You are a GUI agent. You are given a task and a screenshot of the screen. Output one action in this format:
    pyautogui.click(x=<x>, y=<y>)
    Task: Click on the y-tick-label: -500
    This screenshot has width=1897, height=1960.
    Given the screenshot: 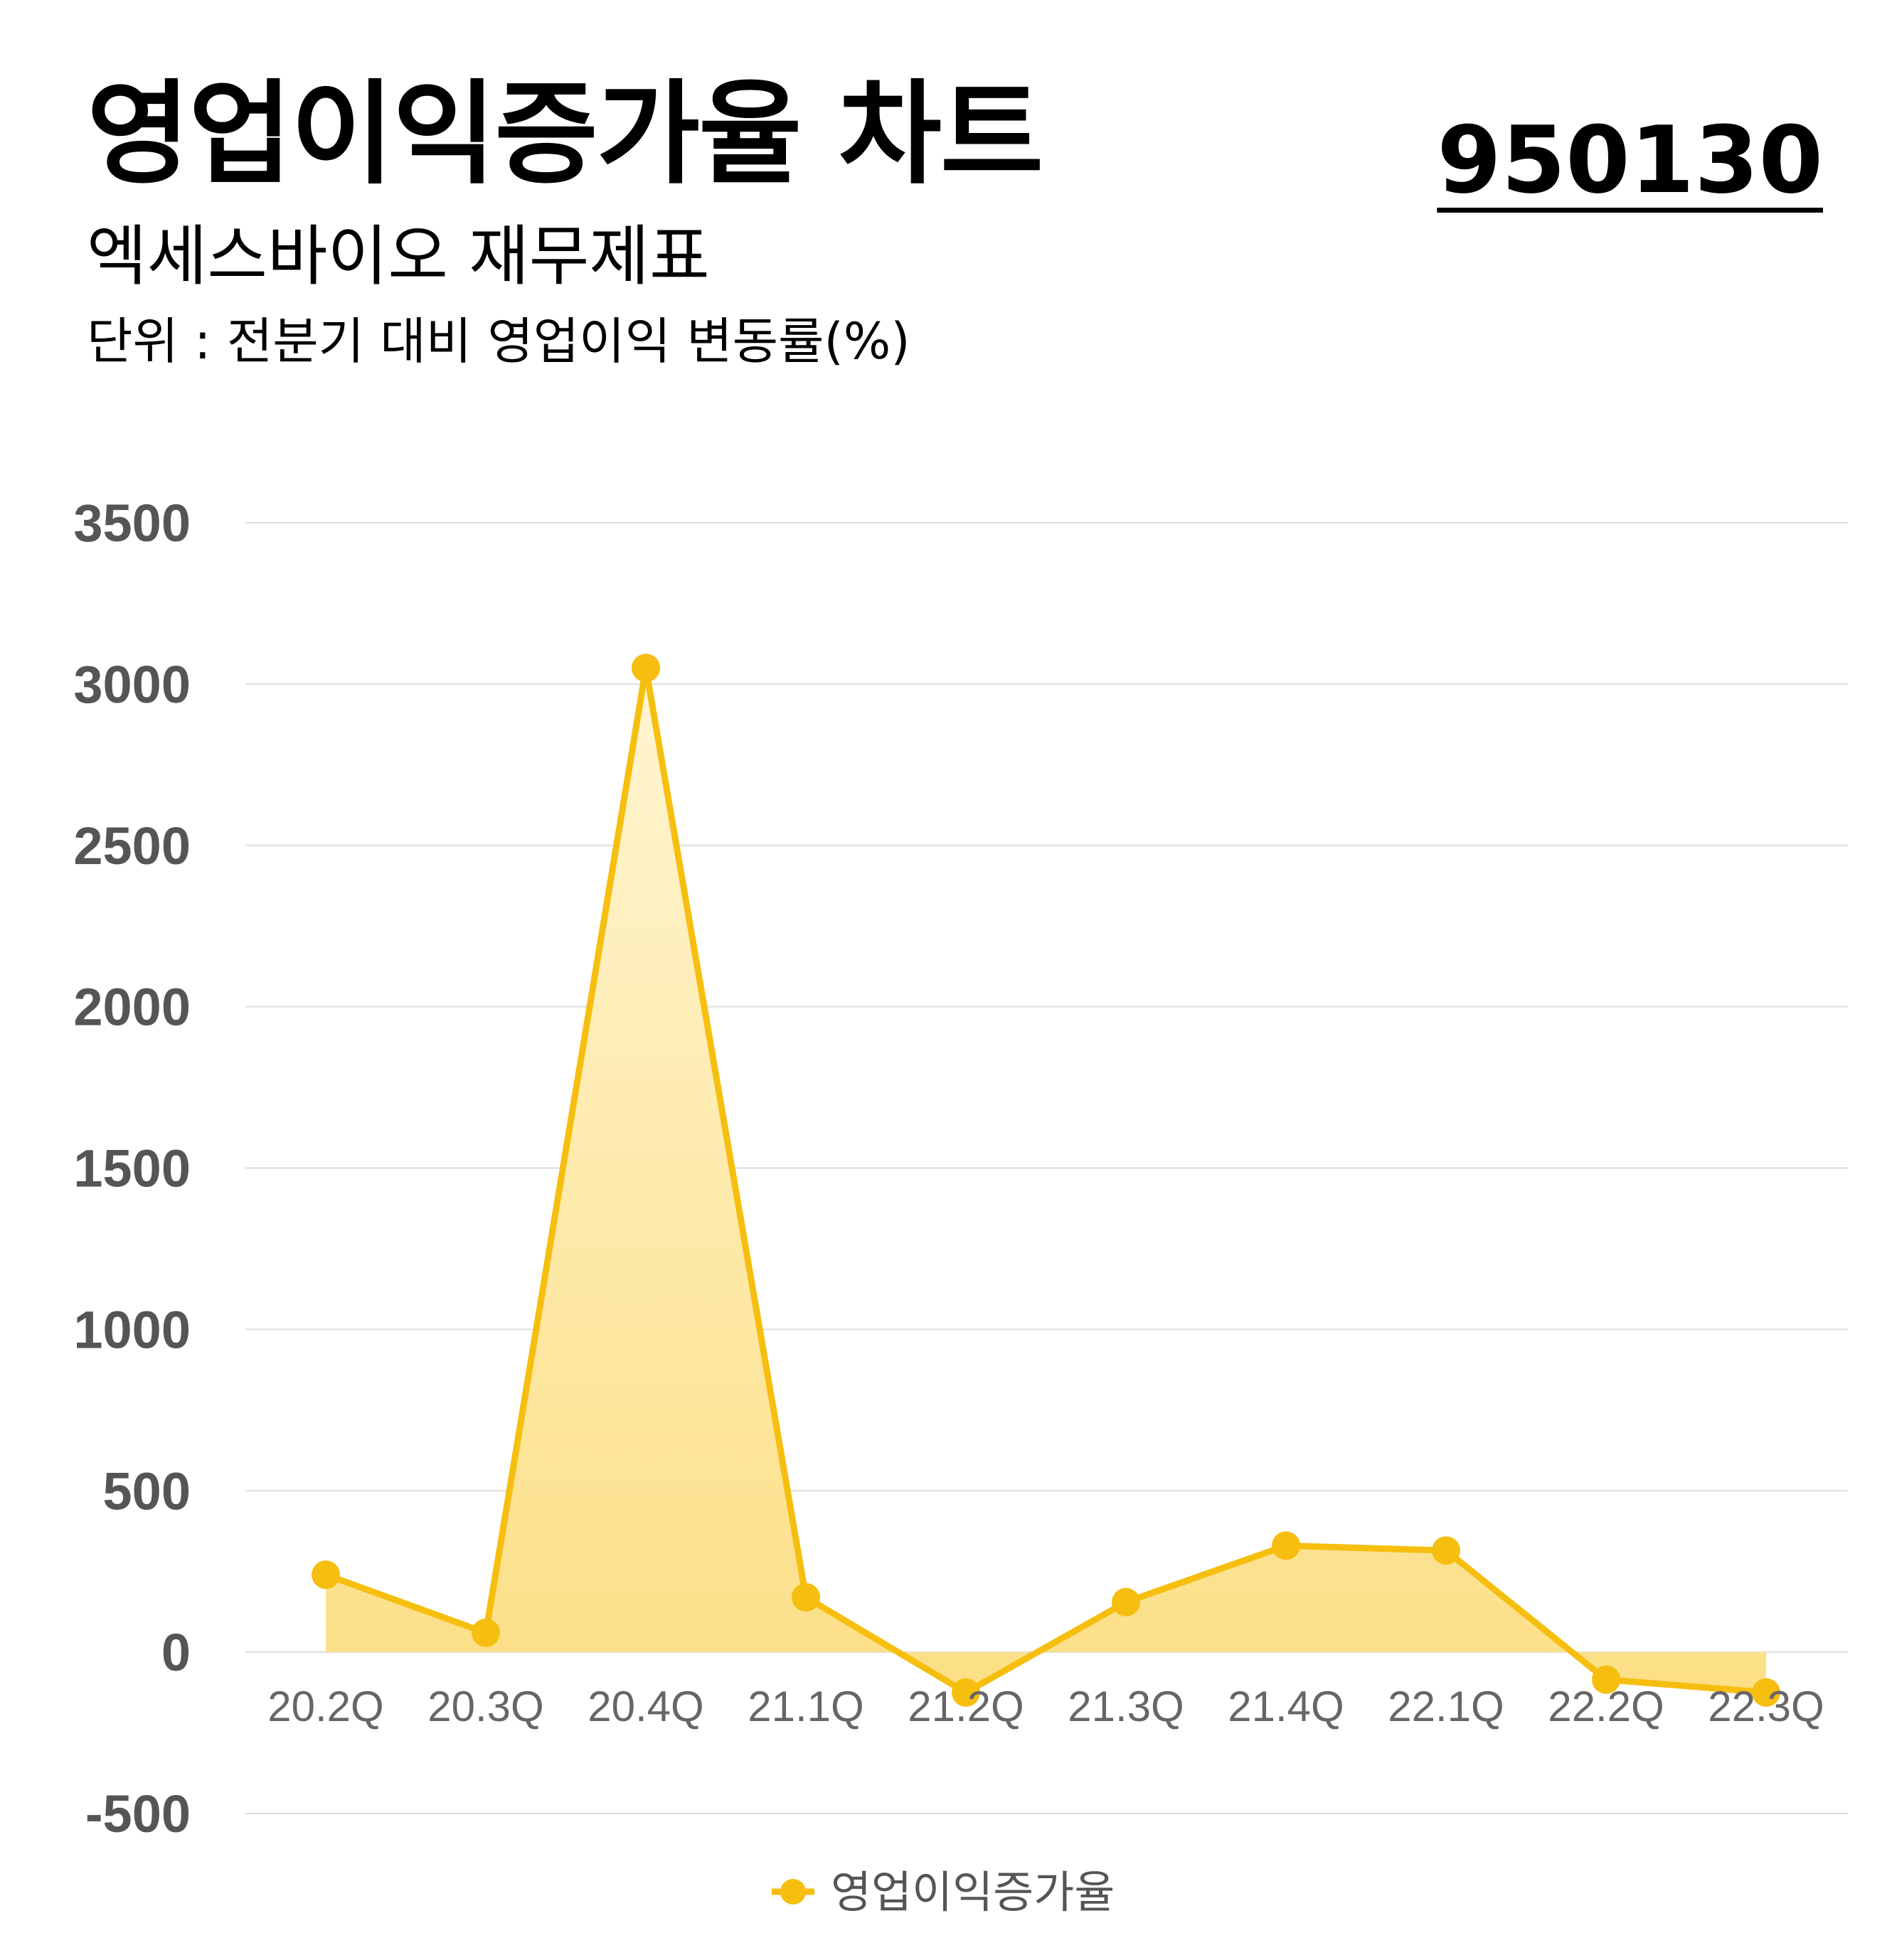 What is the action you would take?
    pyautogui.click(x=138, y=1813)
    